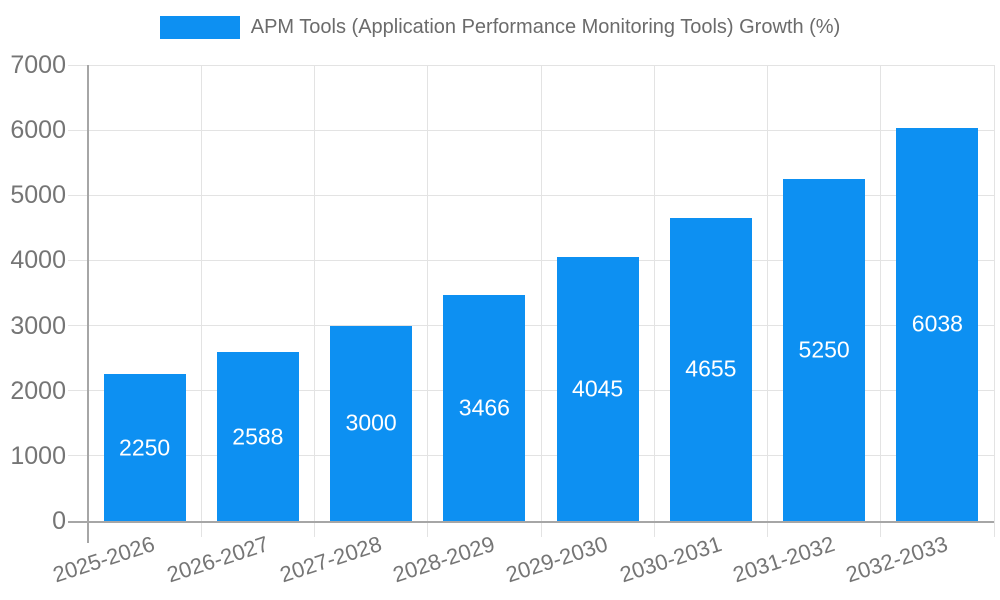 This screenshot has height=600, width=1000. Describe the element at coordinates (38, 195) in the screenshot. I see `y-axis-tick-label: 5000` at that location.